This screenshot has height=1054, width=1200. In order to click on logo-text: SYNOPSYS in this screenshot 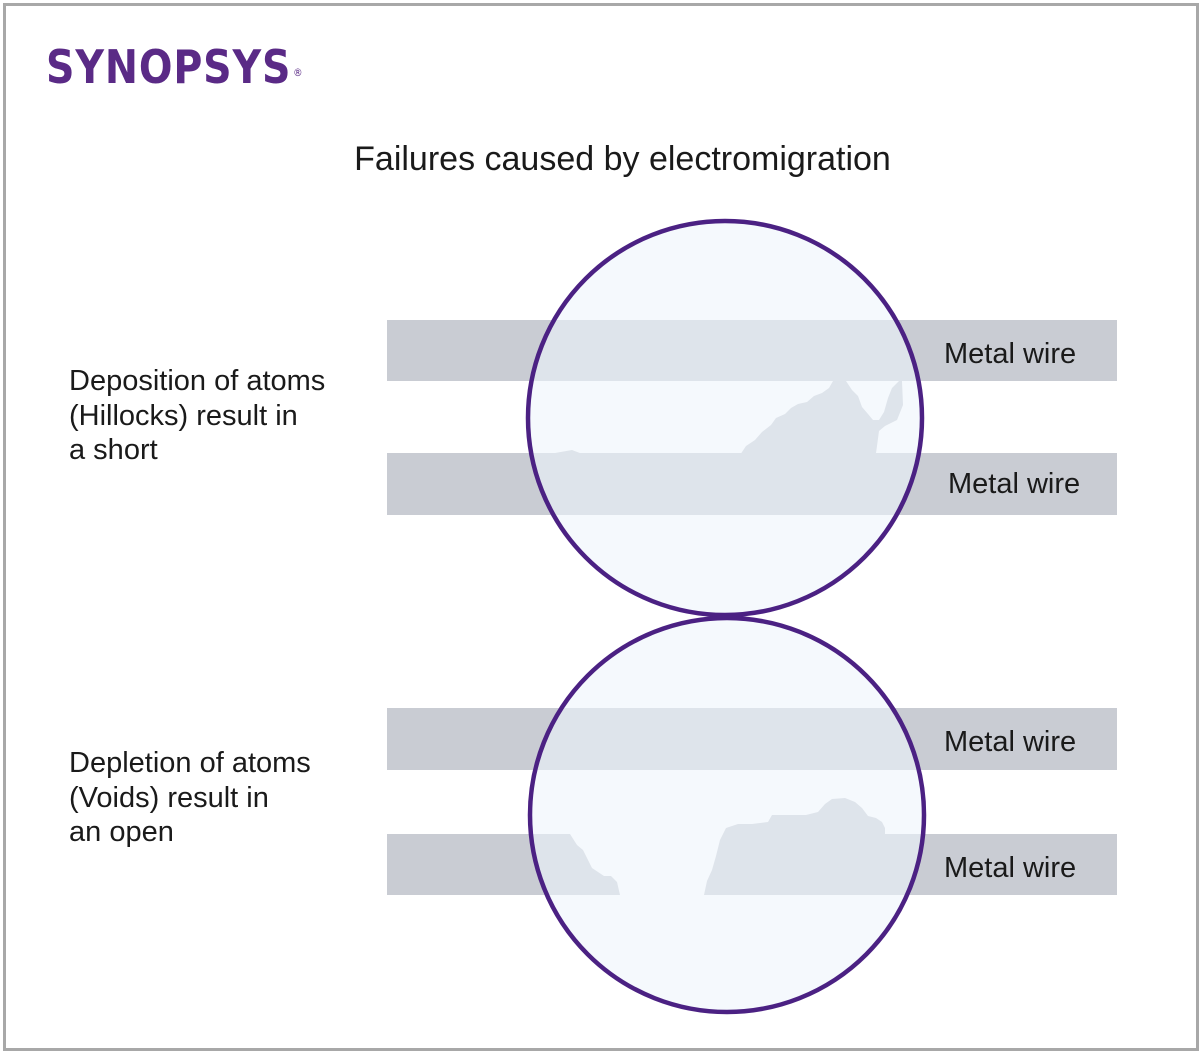, I will do `click(169, 67)`.